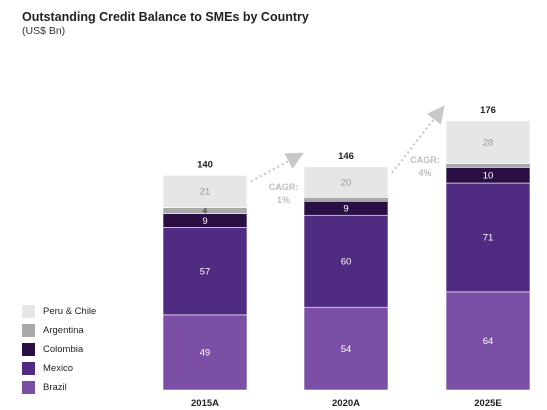  Describe the element at coordinates (205, 210) in the screenshot. I see `segment-value-label: 4` at that location.